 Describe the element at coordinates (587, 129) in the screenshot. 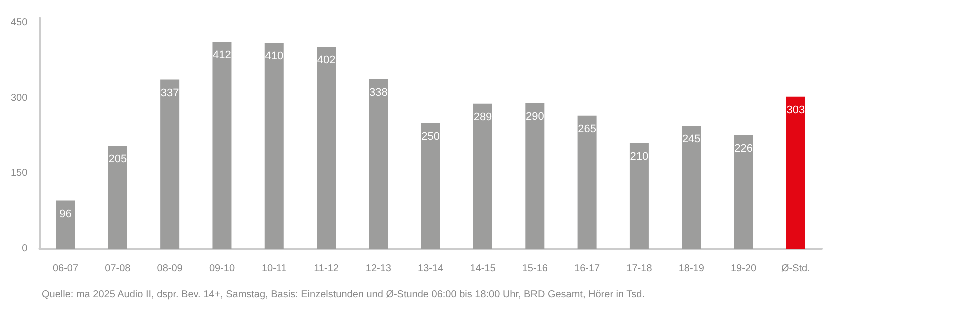

I see `data-label: 265` at that location.